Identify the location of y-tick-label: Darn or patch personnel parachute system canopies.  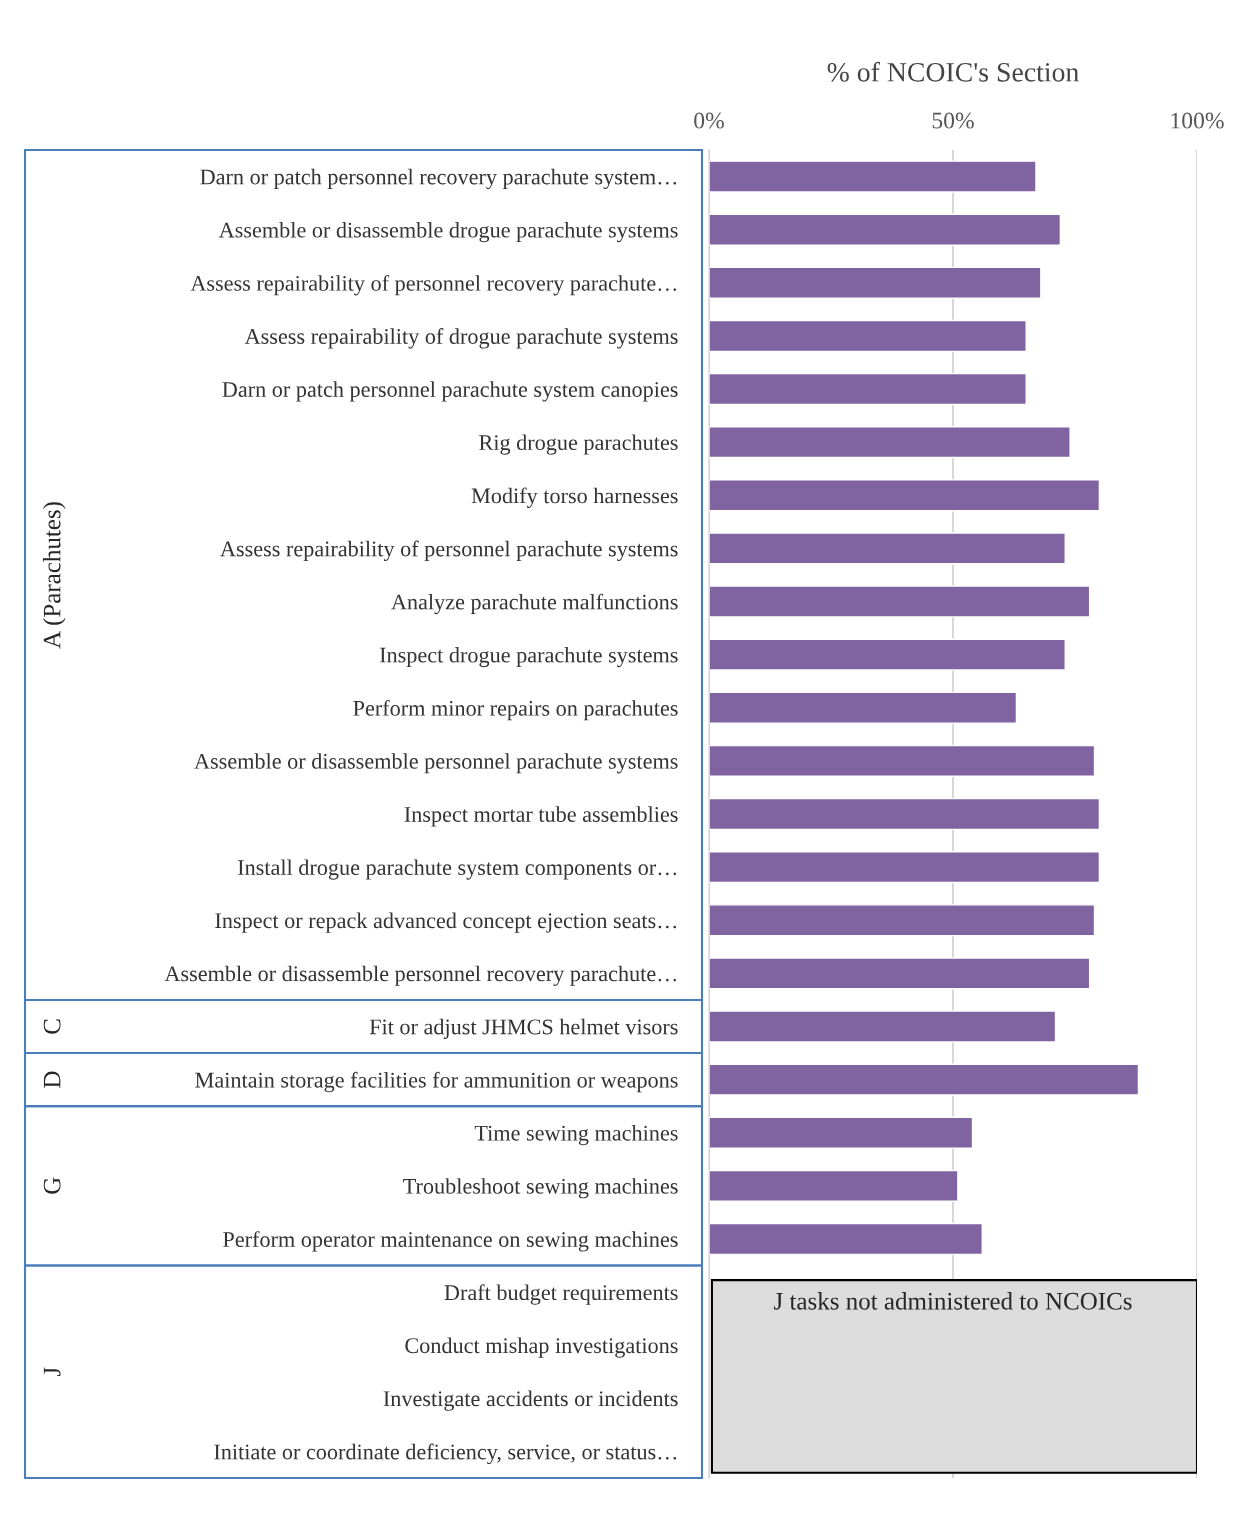
(450, 391).